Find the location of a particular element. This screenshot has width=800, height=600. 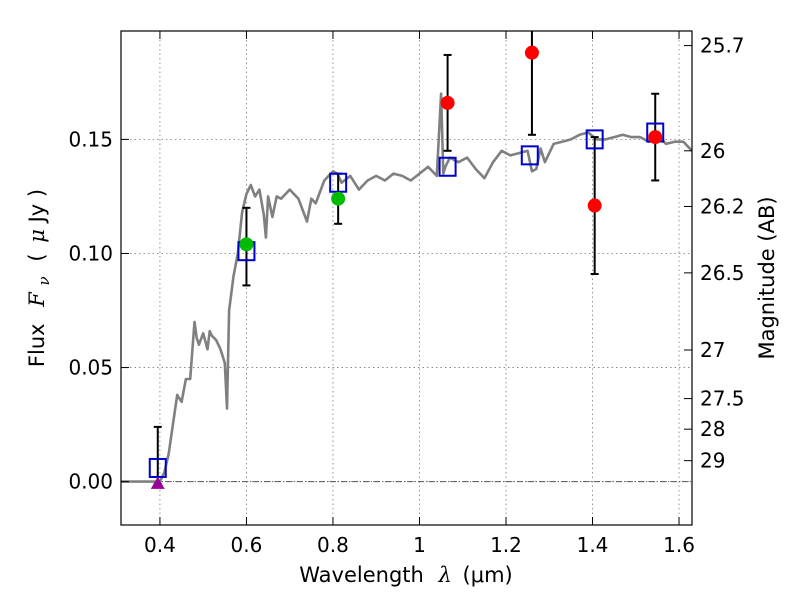

y-axis-label: Flux F ν ( μ Jy ) is located at coordinates (39, 278).